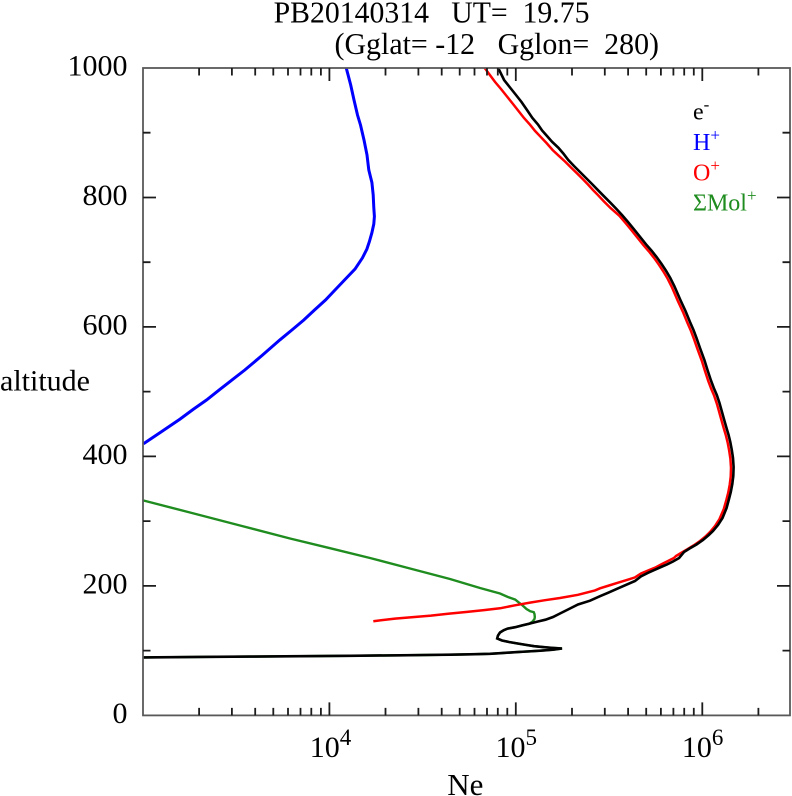  I want to click on svg-text: 400, so click(105, 454).